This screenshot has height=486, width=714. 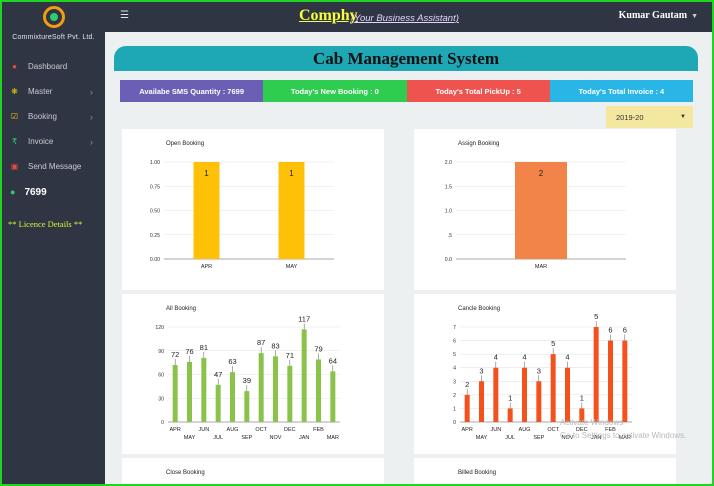 I want to click on chart-title: Cancle Booking, so click(x=479, y=309).